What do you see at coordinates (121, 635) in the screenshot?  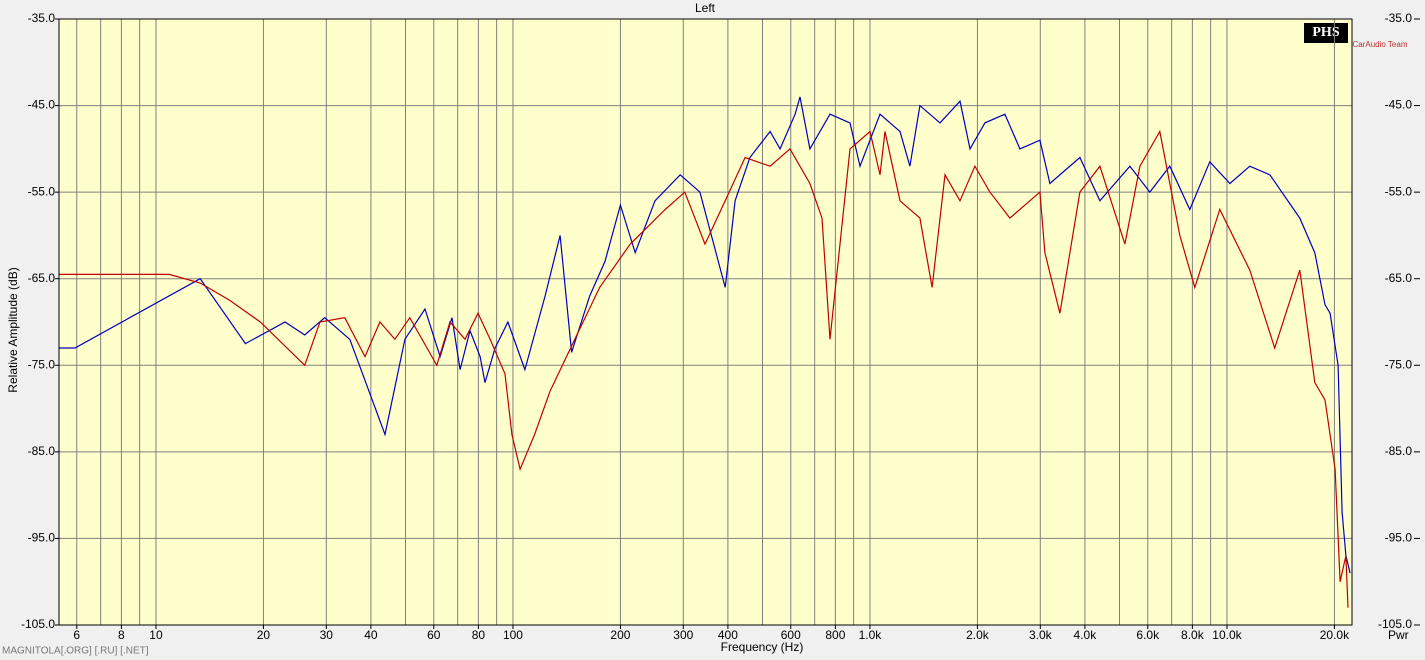 I see `x-tick-label: 8` at bounding box center [121, 635].